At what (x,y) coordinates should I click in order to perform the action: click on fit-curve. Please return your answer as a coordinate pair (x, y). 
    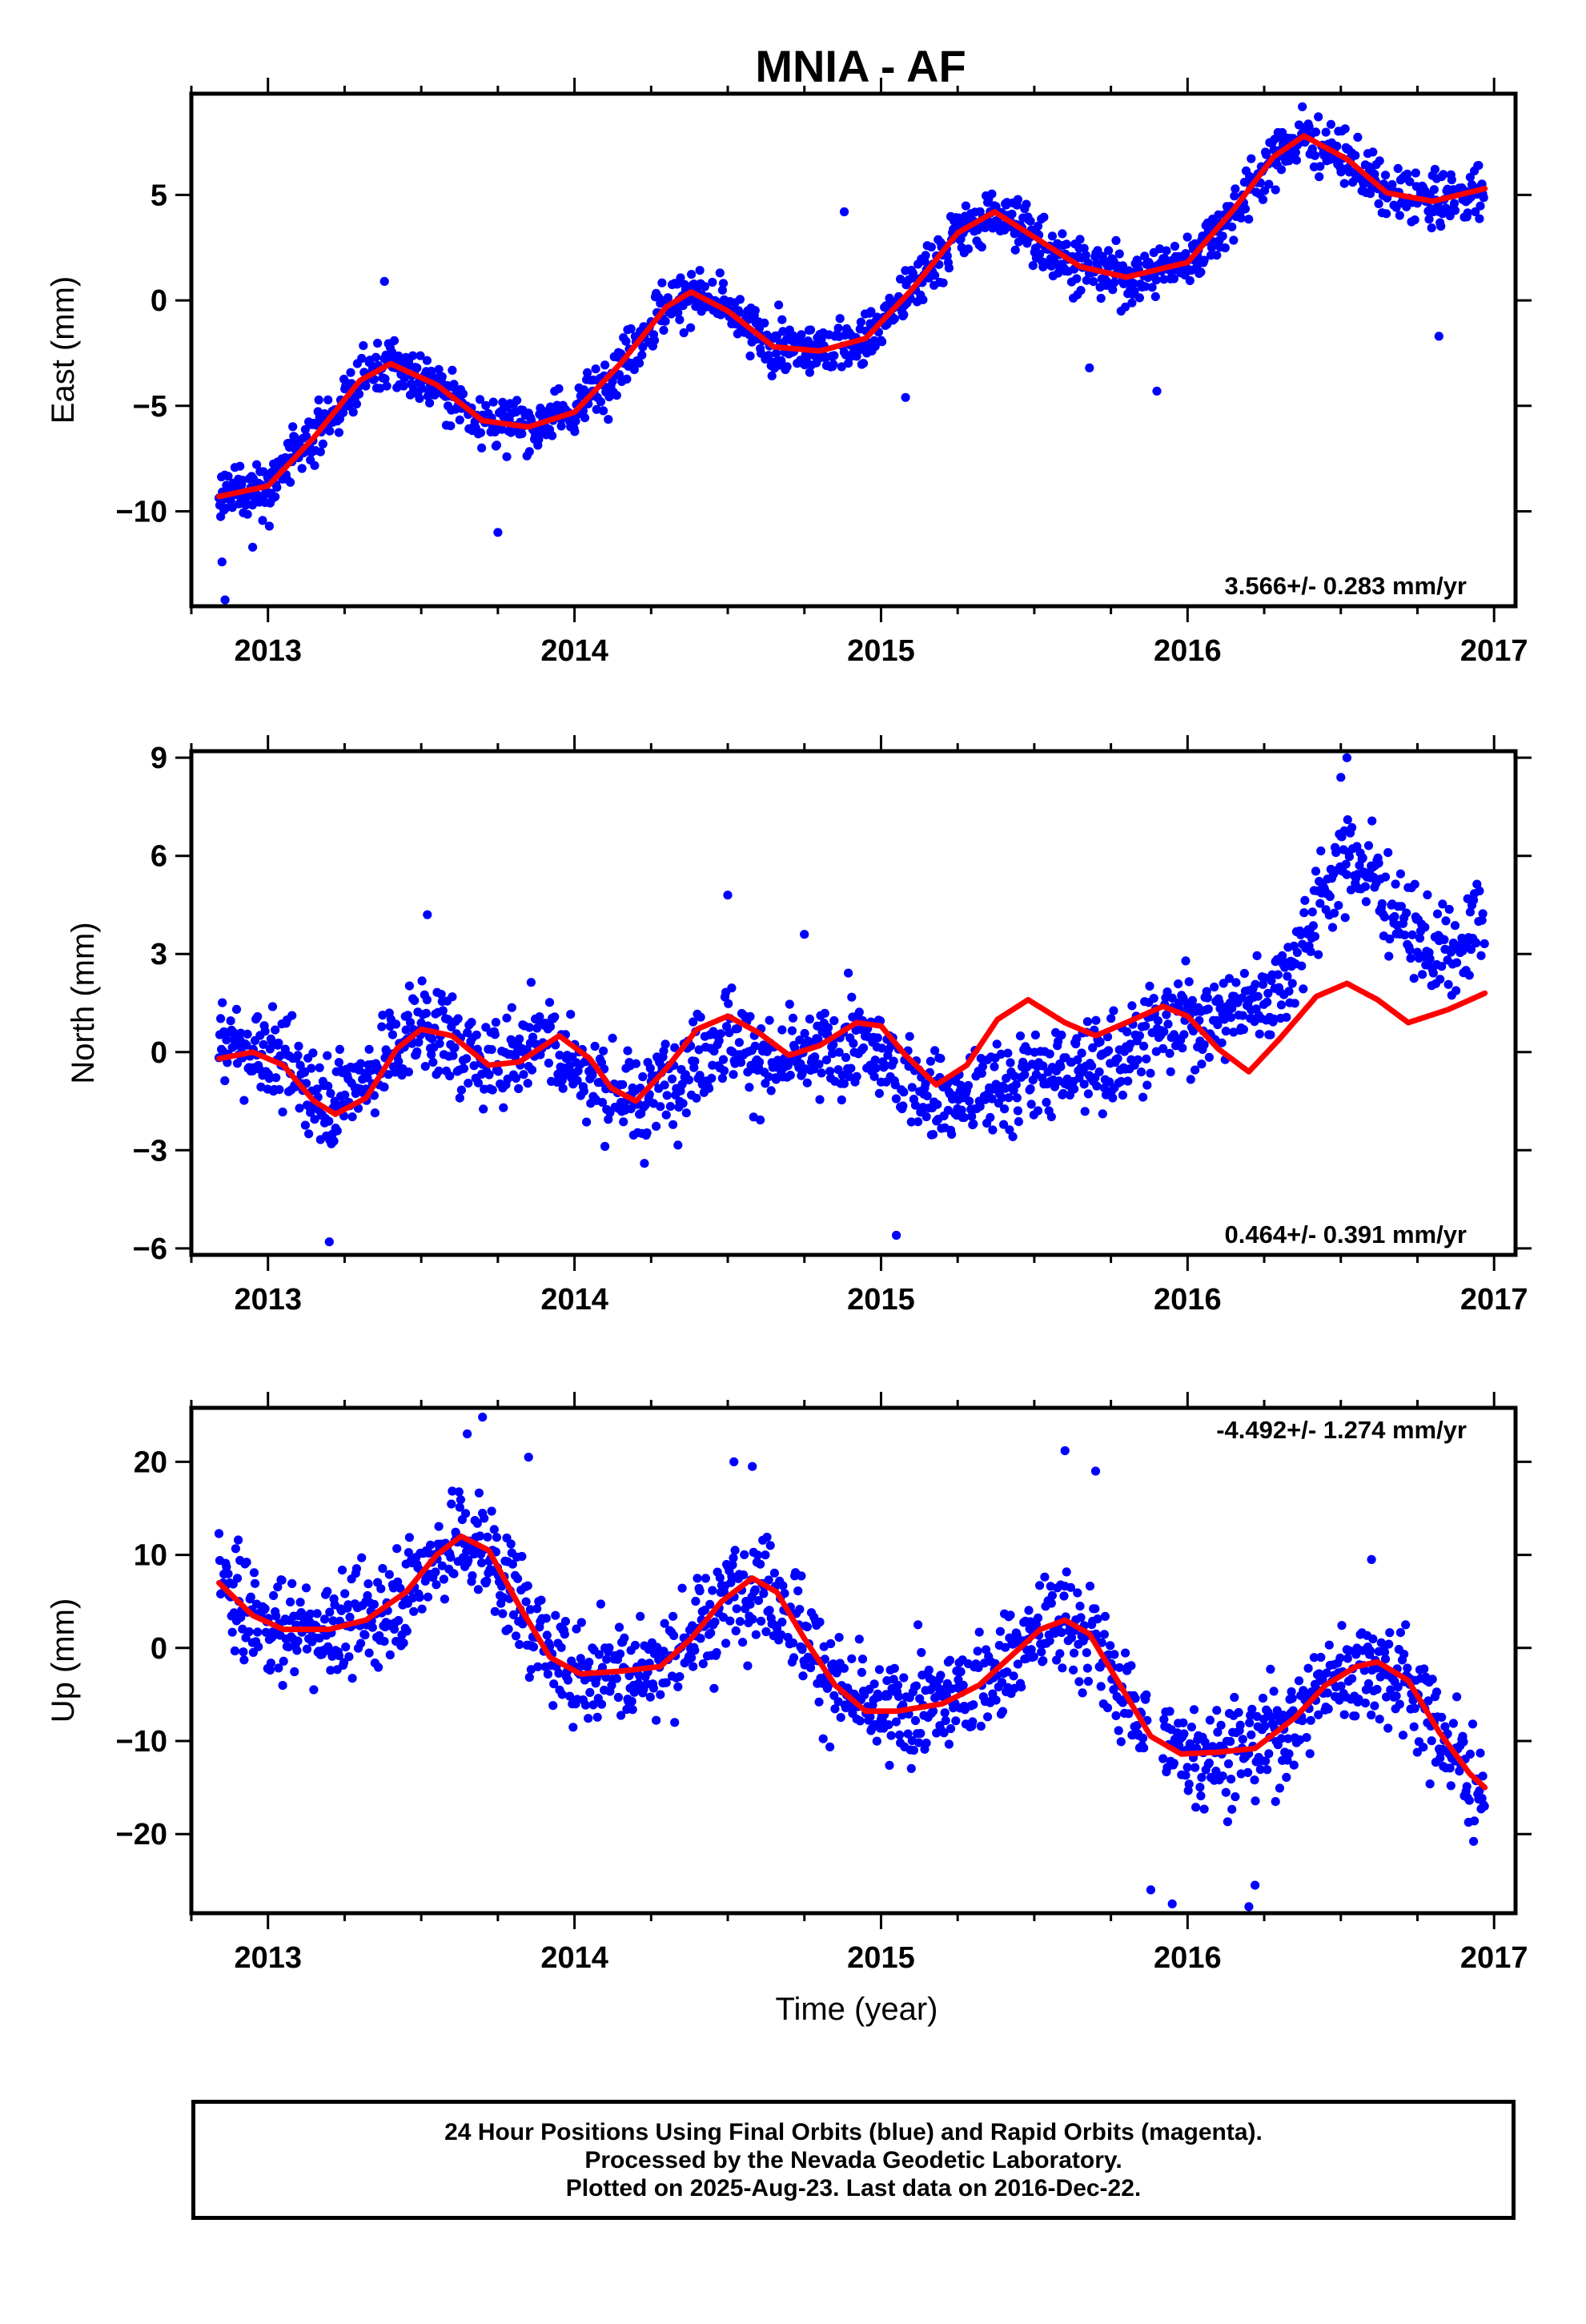
    Looking at the image, I should click on (852, 316).